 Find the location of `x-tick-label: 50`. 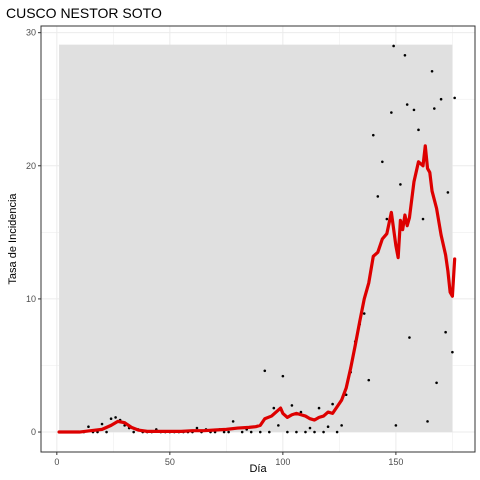

x-tick-label: 50 is located at coordinates (170, 462).